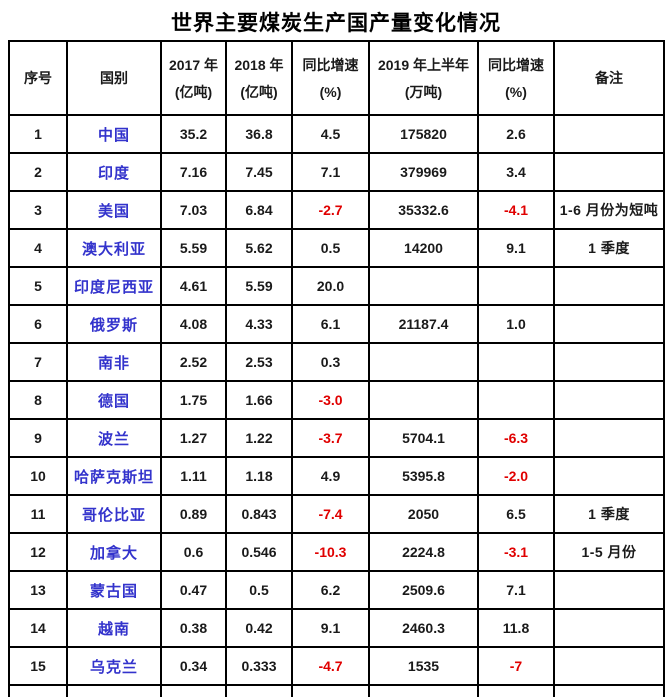 This screenshot has width=672, height=697. Describe the element at coordinates (38, 78) in the screenshot. I see `header-no: 序号` at that location.